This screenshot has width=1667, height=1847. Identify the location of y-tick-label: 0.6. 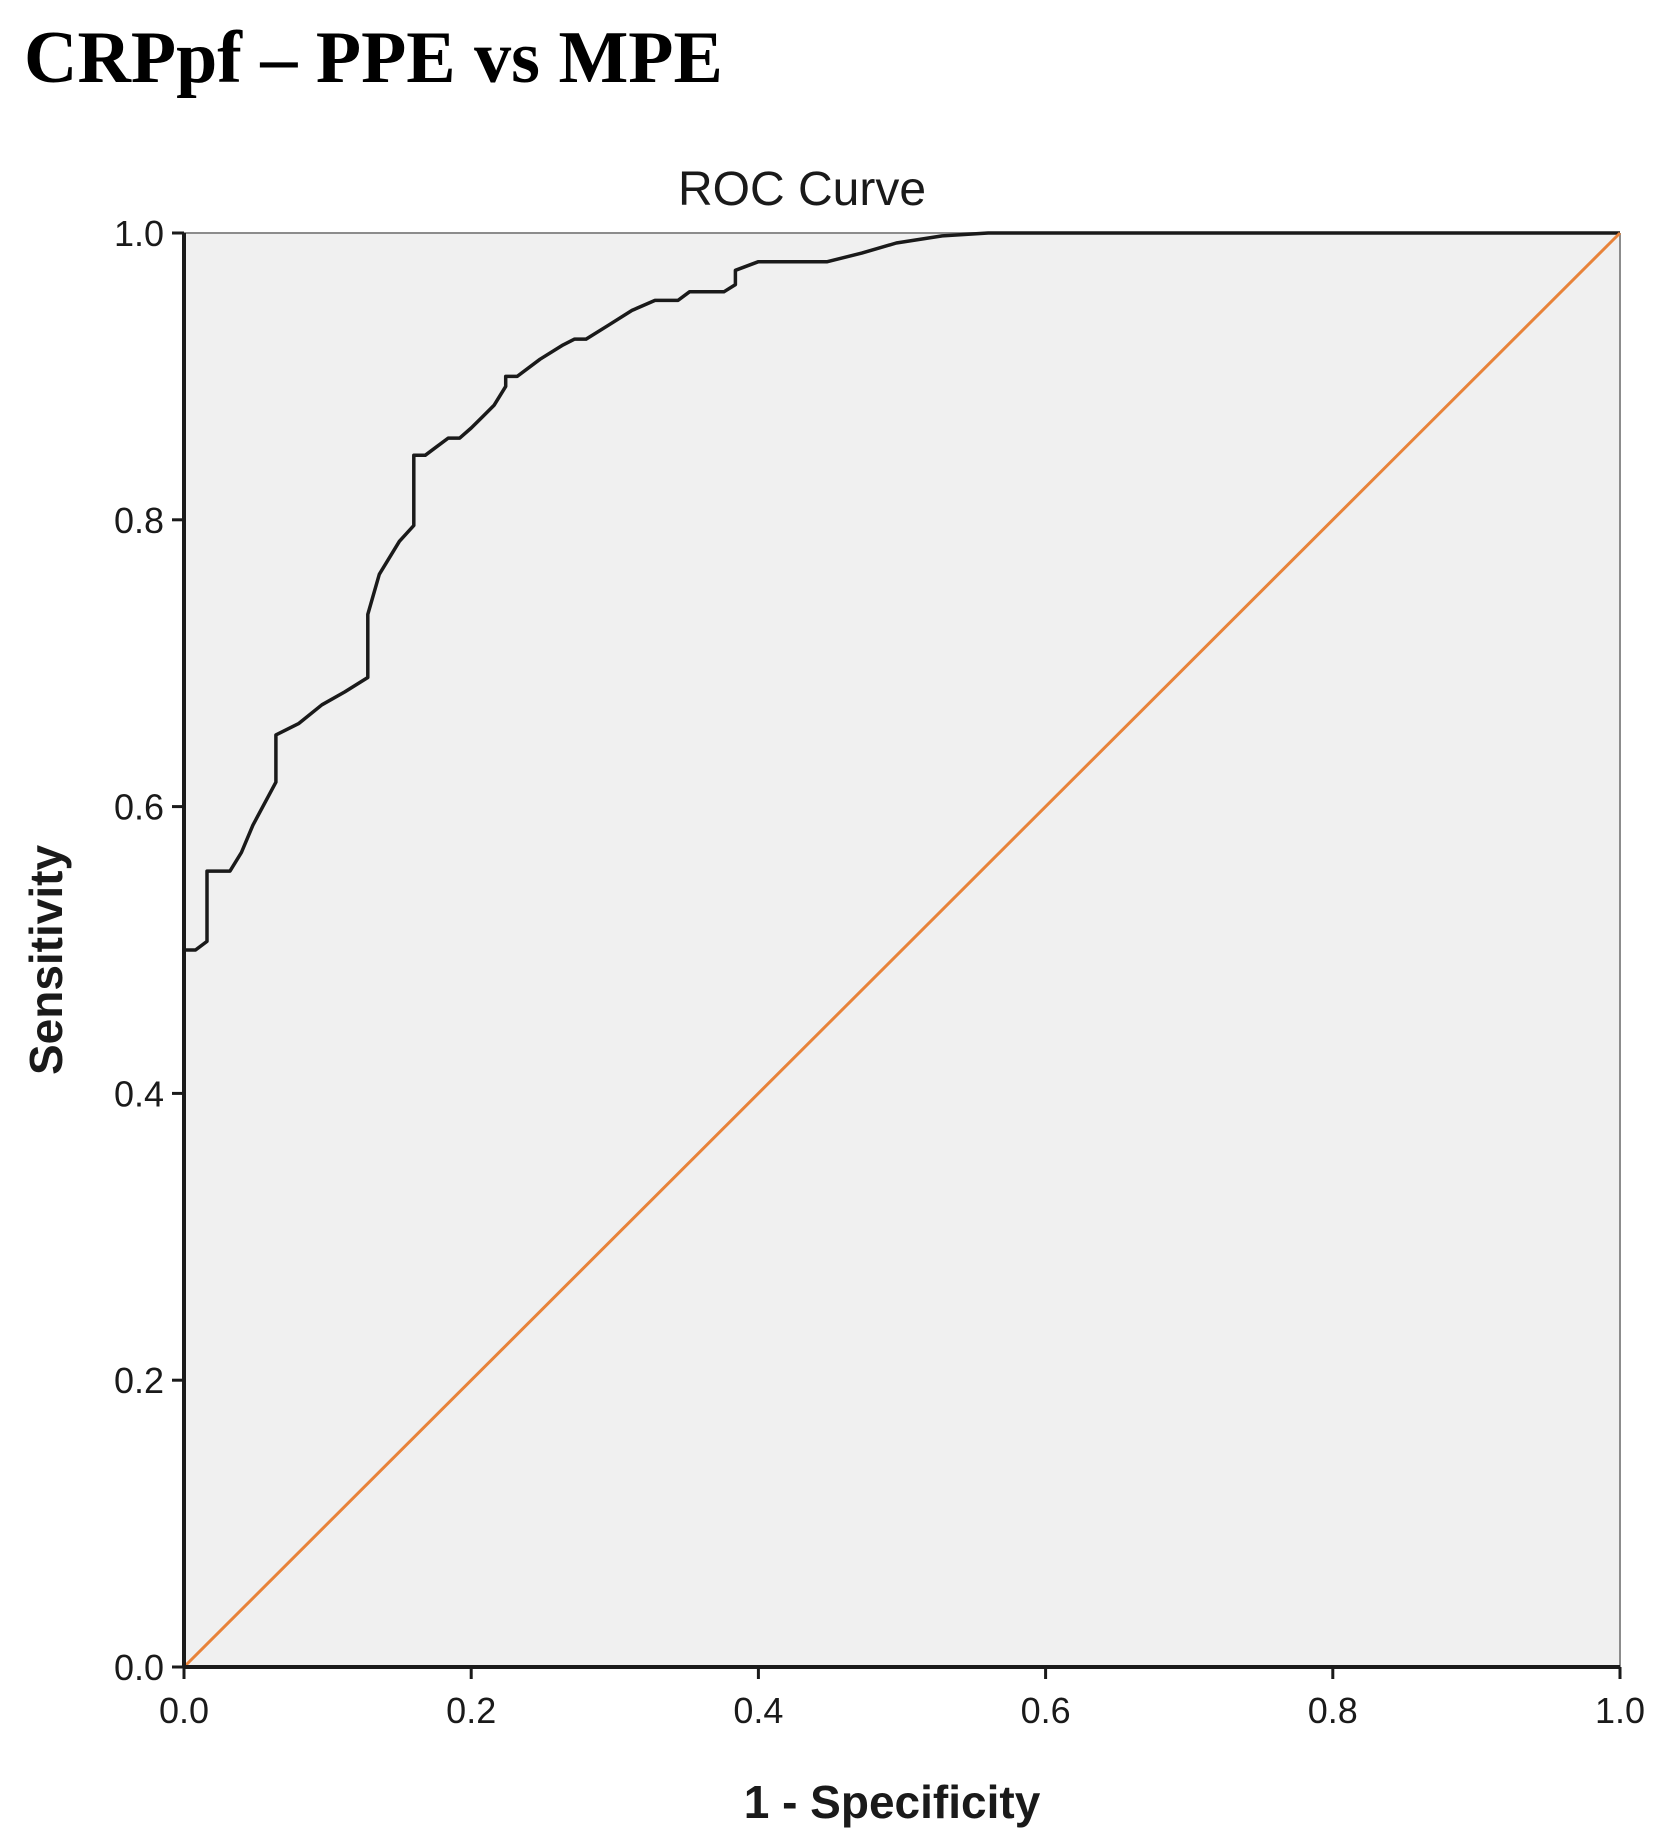
(139, 807).